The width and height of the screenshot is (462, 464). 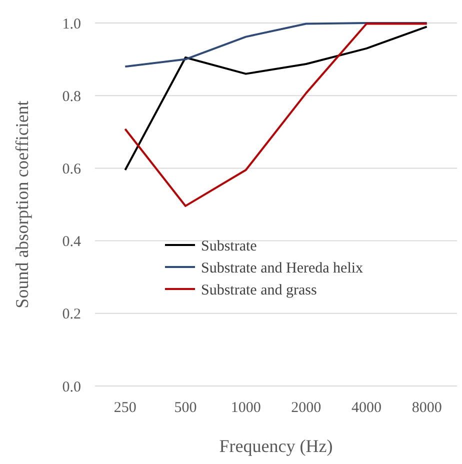 I want to click on x-tick-label: 1000, so click(x=245, y=408).